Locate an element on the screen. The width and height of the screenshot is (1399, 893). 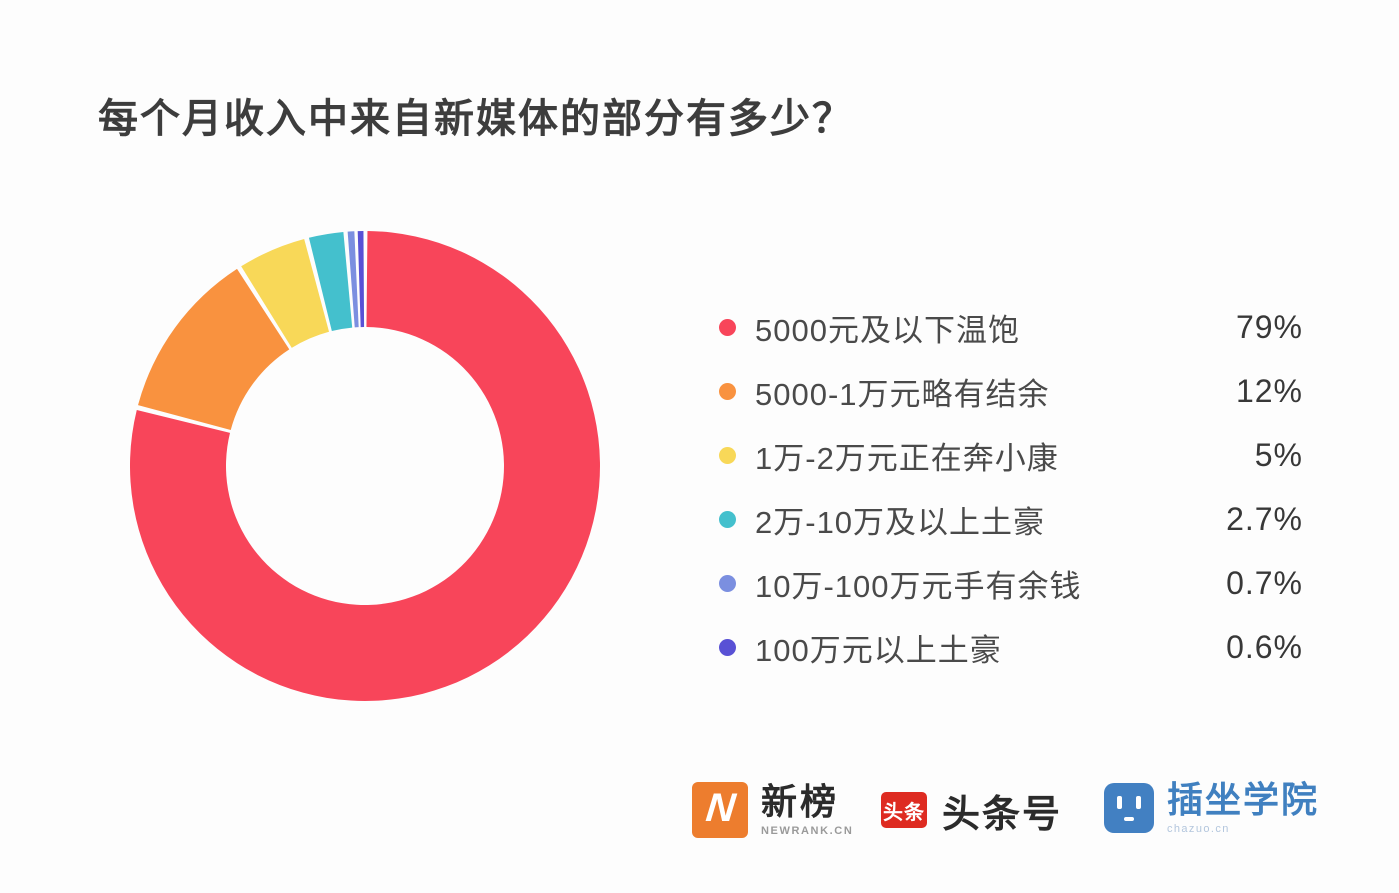
toutiao-label: 头条号 is located at coordinates (1002, 814).